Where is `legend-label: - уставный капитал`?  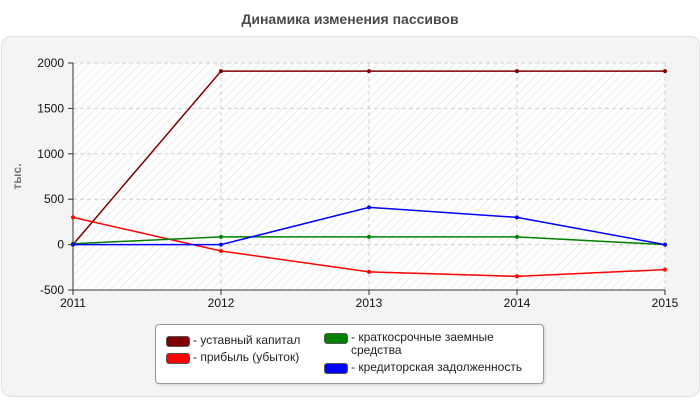
legend-label: - уставный капитал is located at coordinates (247, 340).